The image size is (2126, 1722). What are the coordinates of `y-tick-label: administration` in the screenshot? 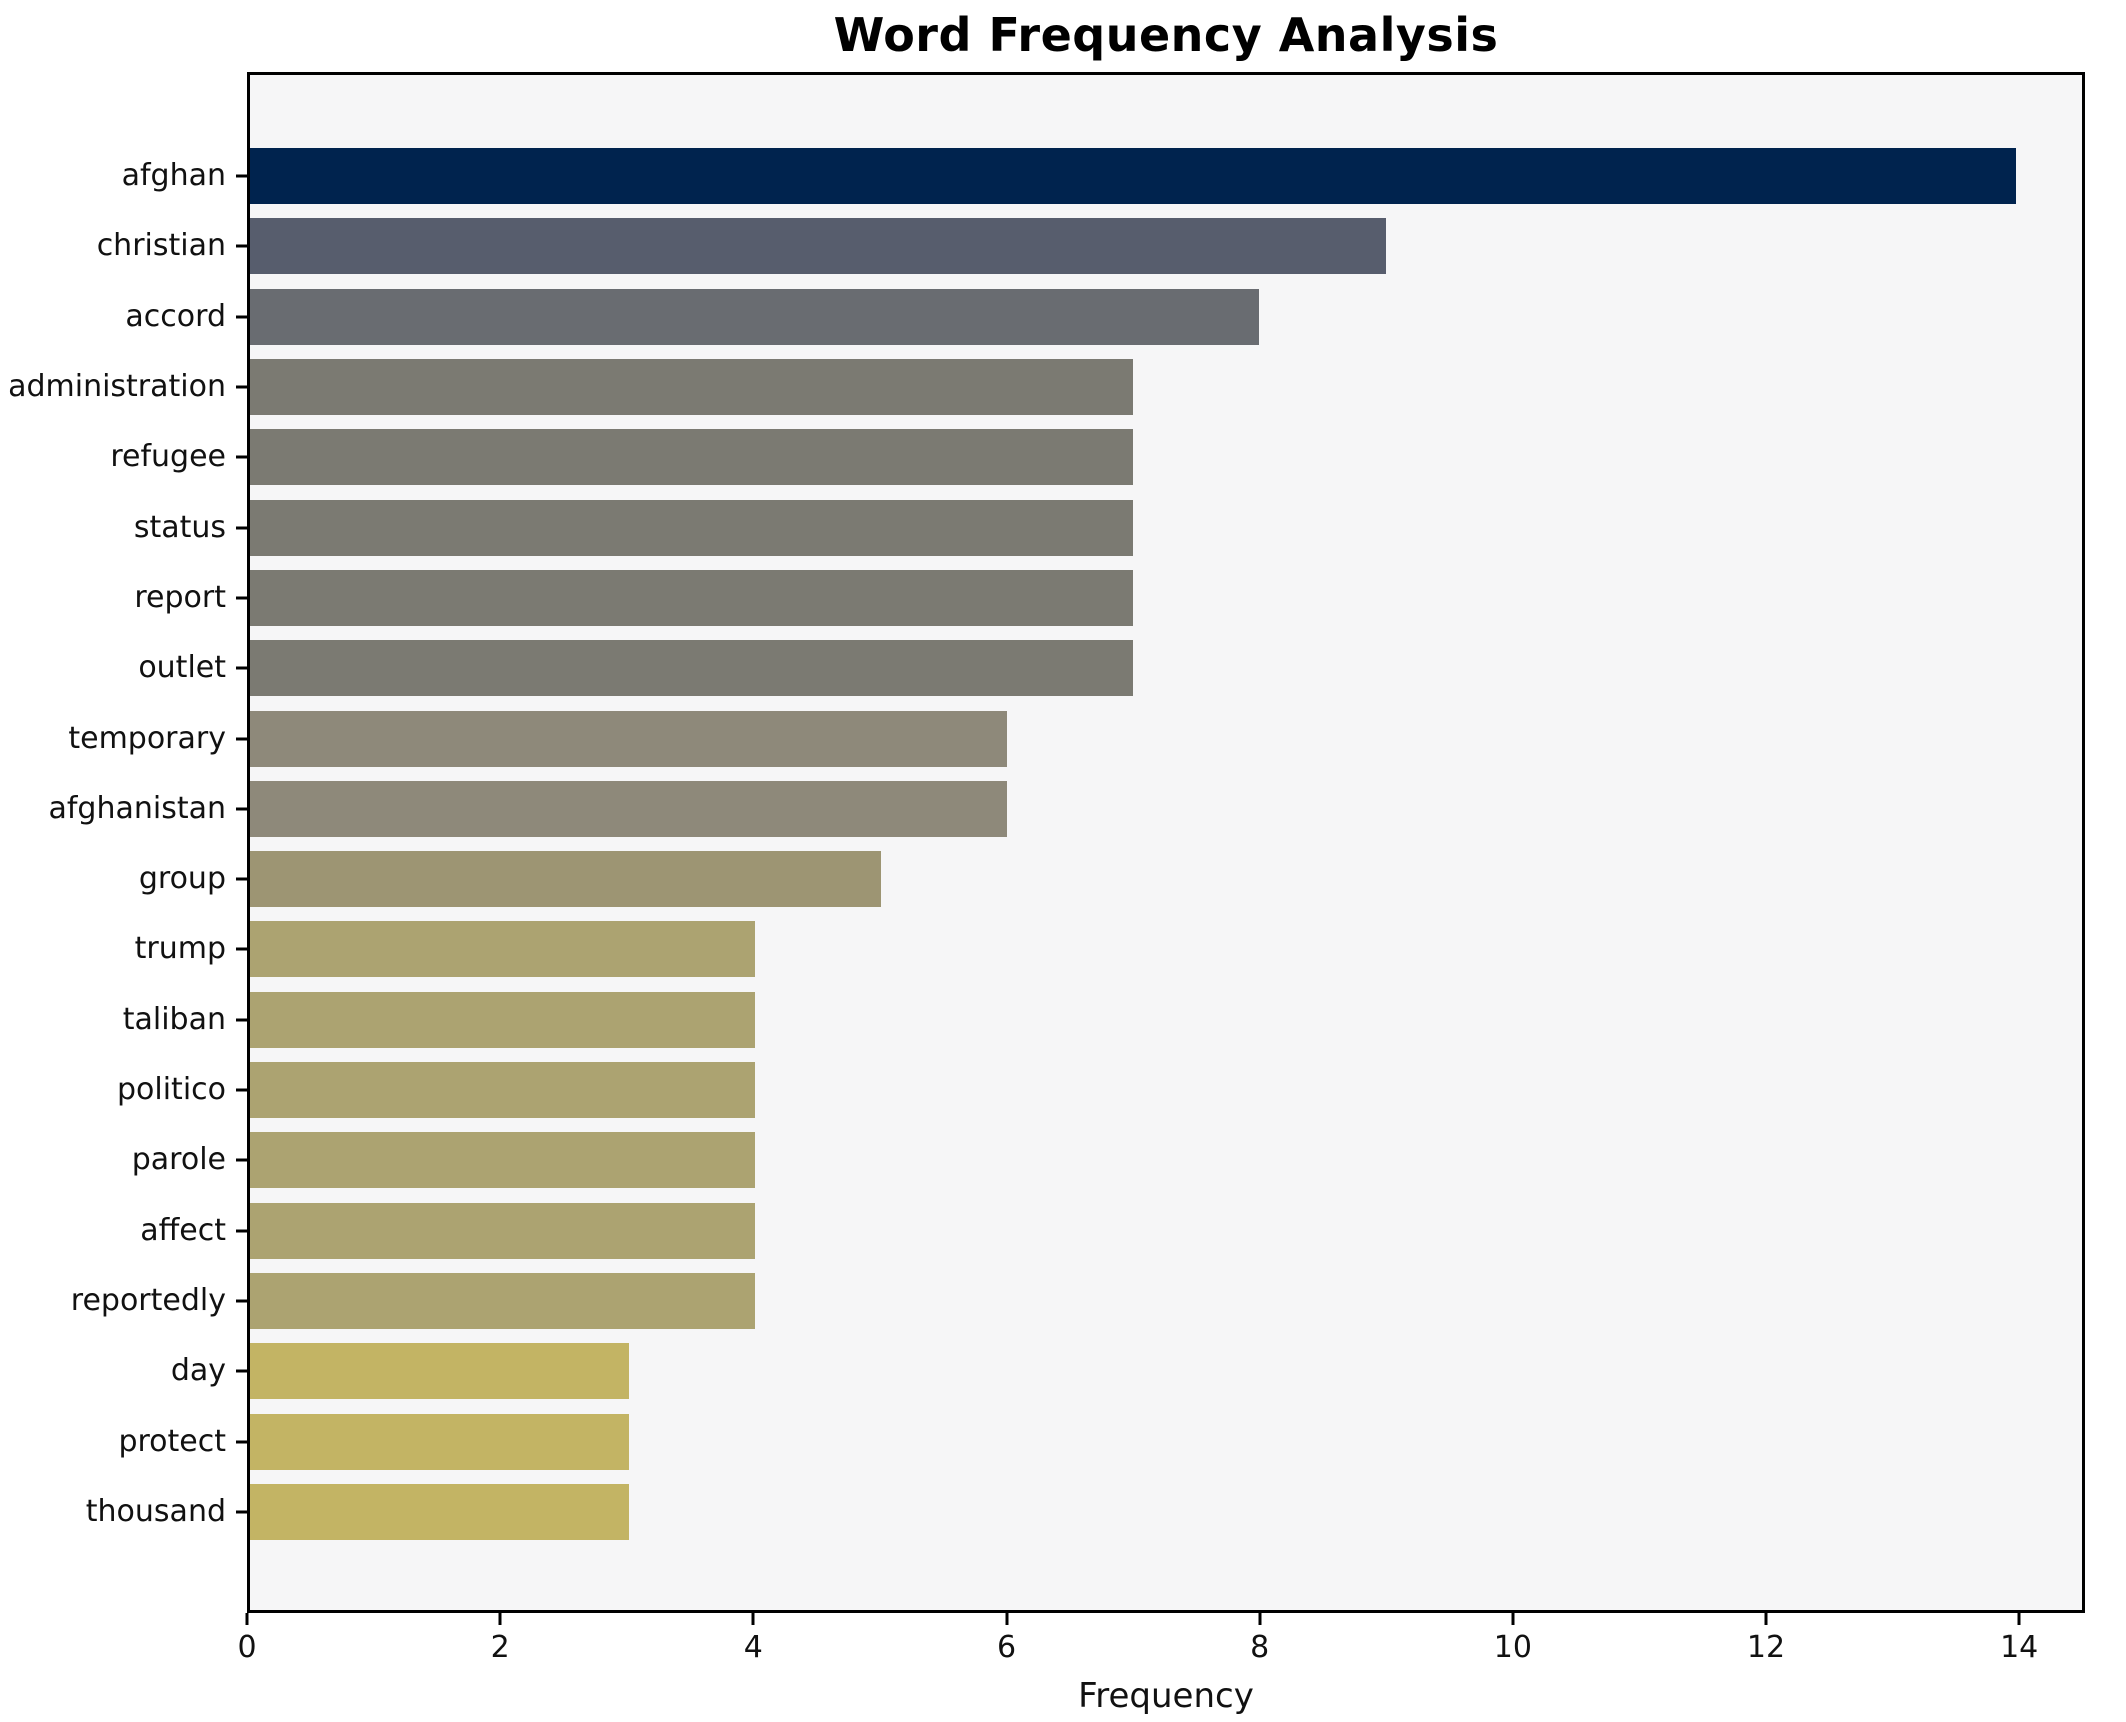 It's located at (117, 386).